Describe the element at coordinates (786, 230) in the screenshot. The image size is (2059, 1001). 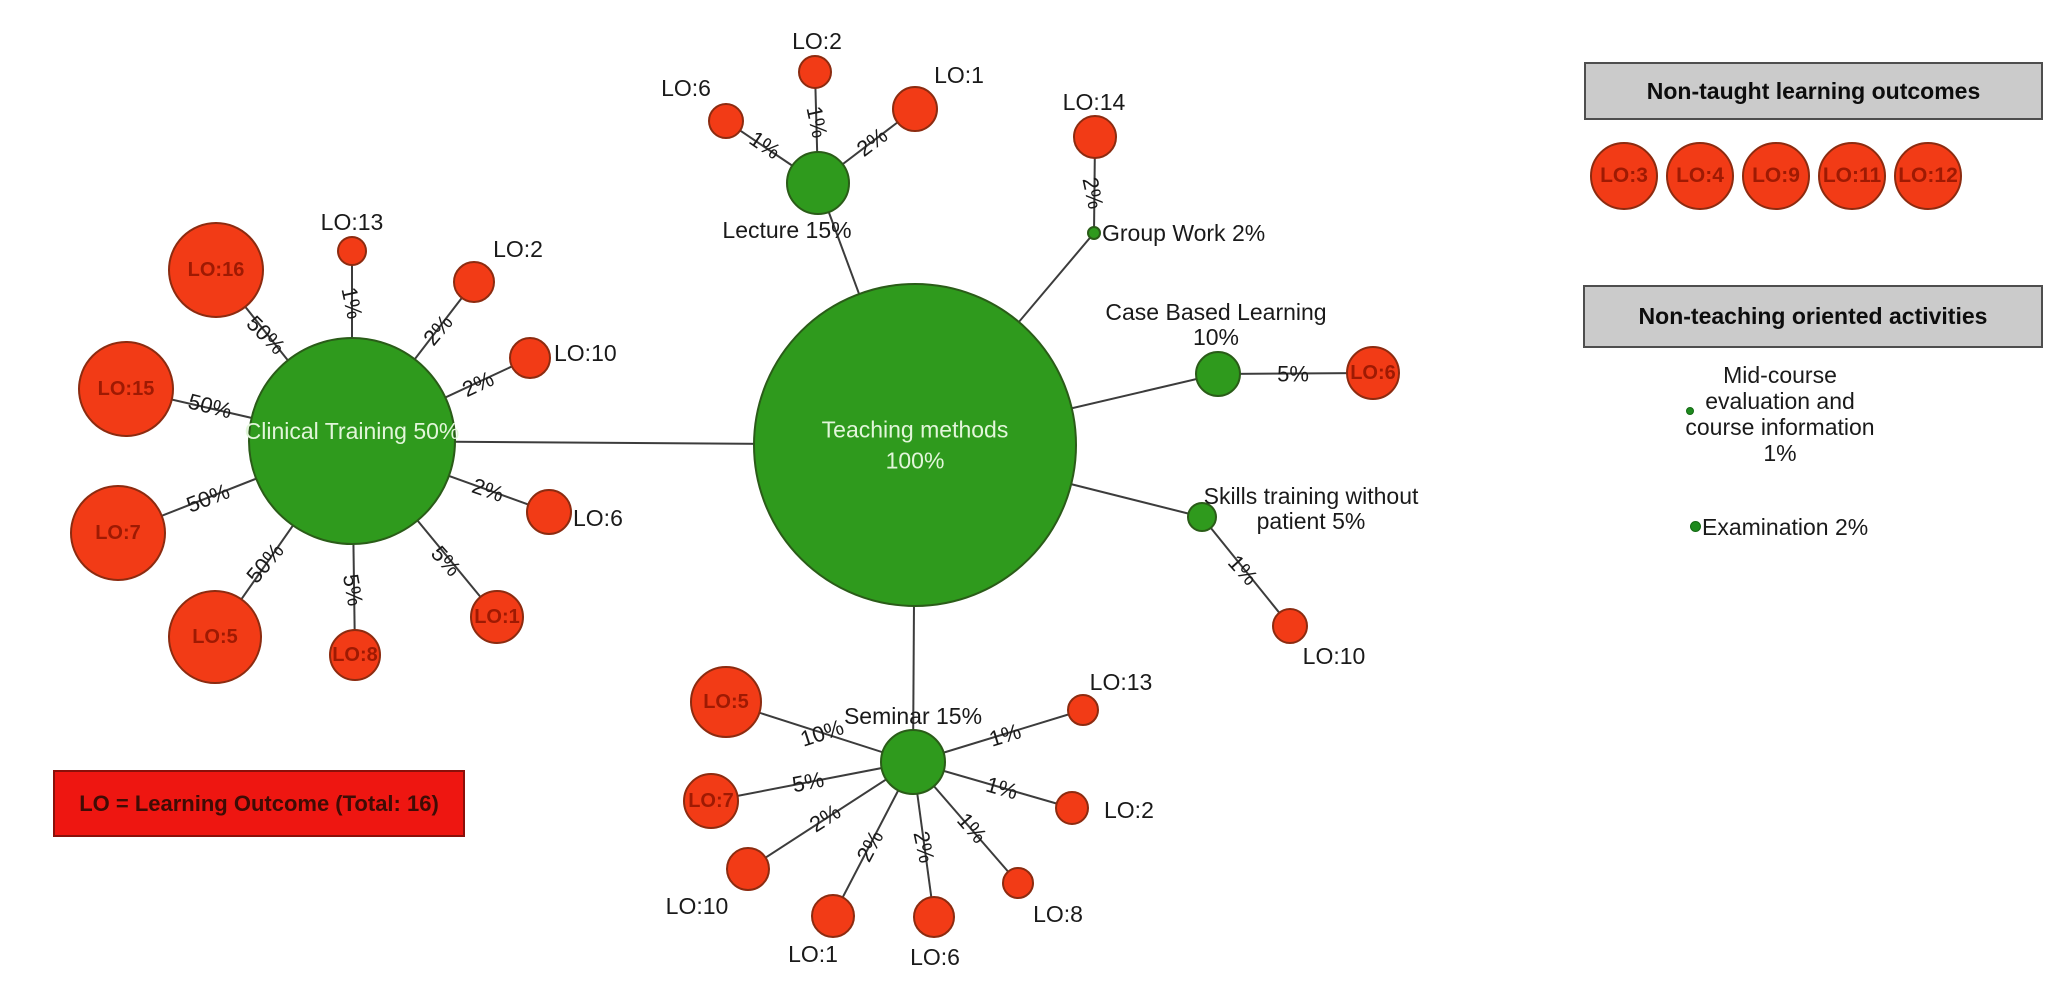
I see `hub-lecture-label: Lecture 15%` at that location.